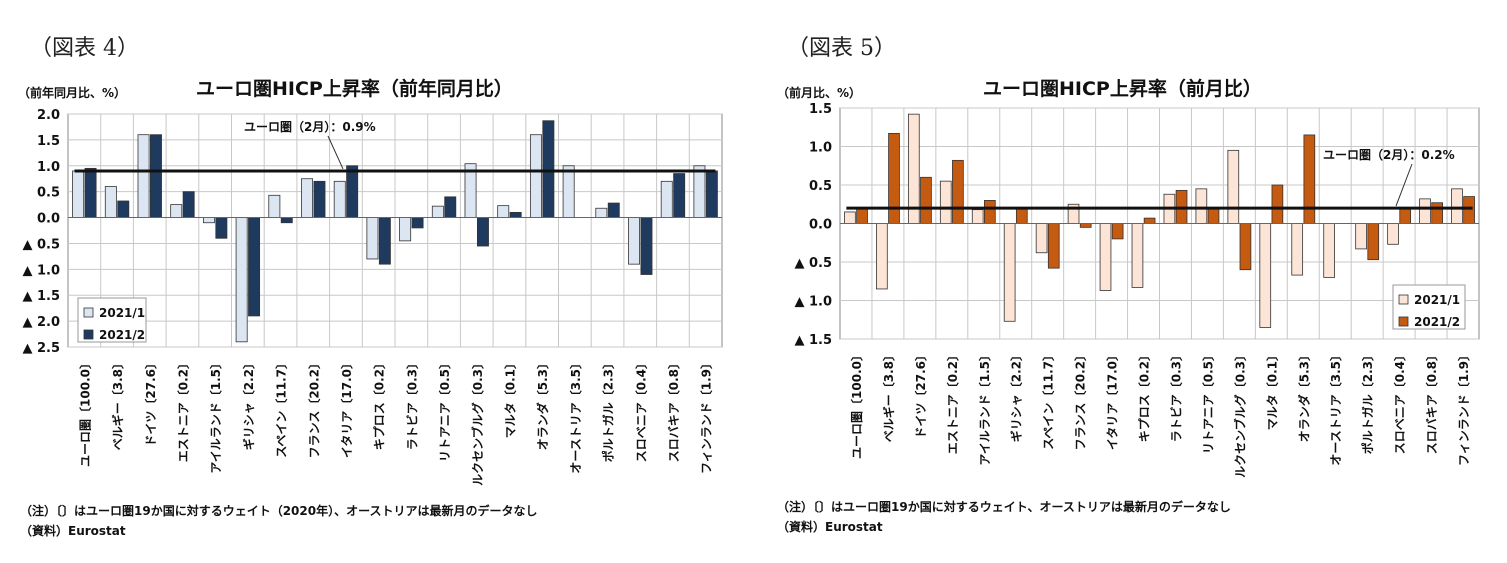  What do you see at coordinates (48, 115) in the screenshot?
I see `y-tick-label: 2.0` at bounding box center [48, 115].